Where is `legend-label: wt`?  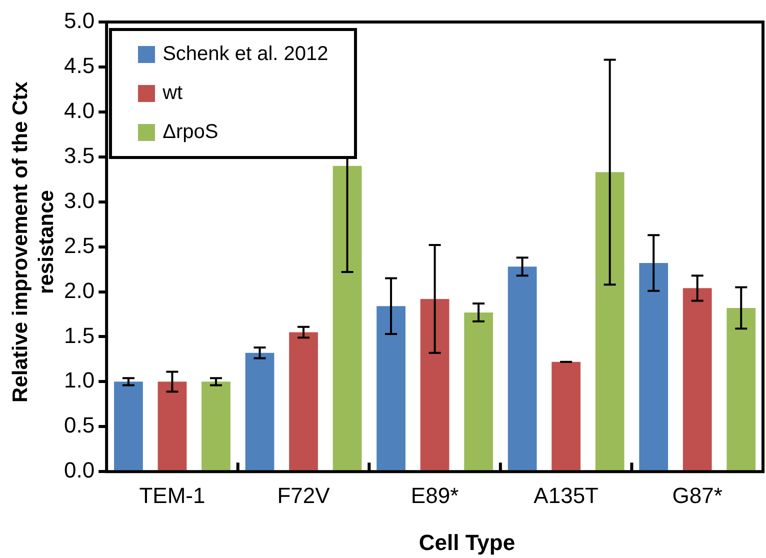 legend-label: wt is located at coordinates (172, 93).